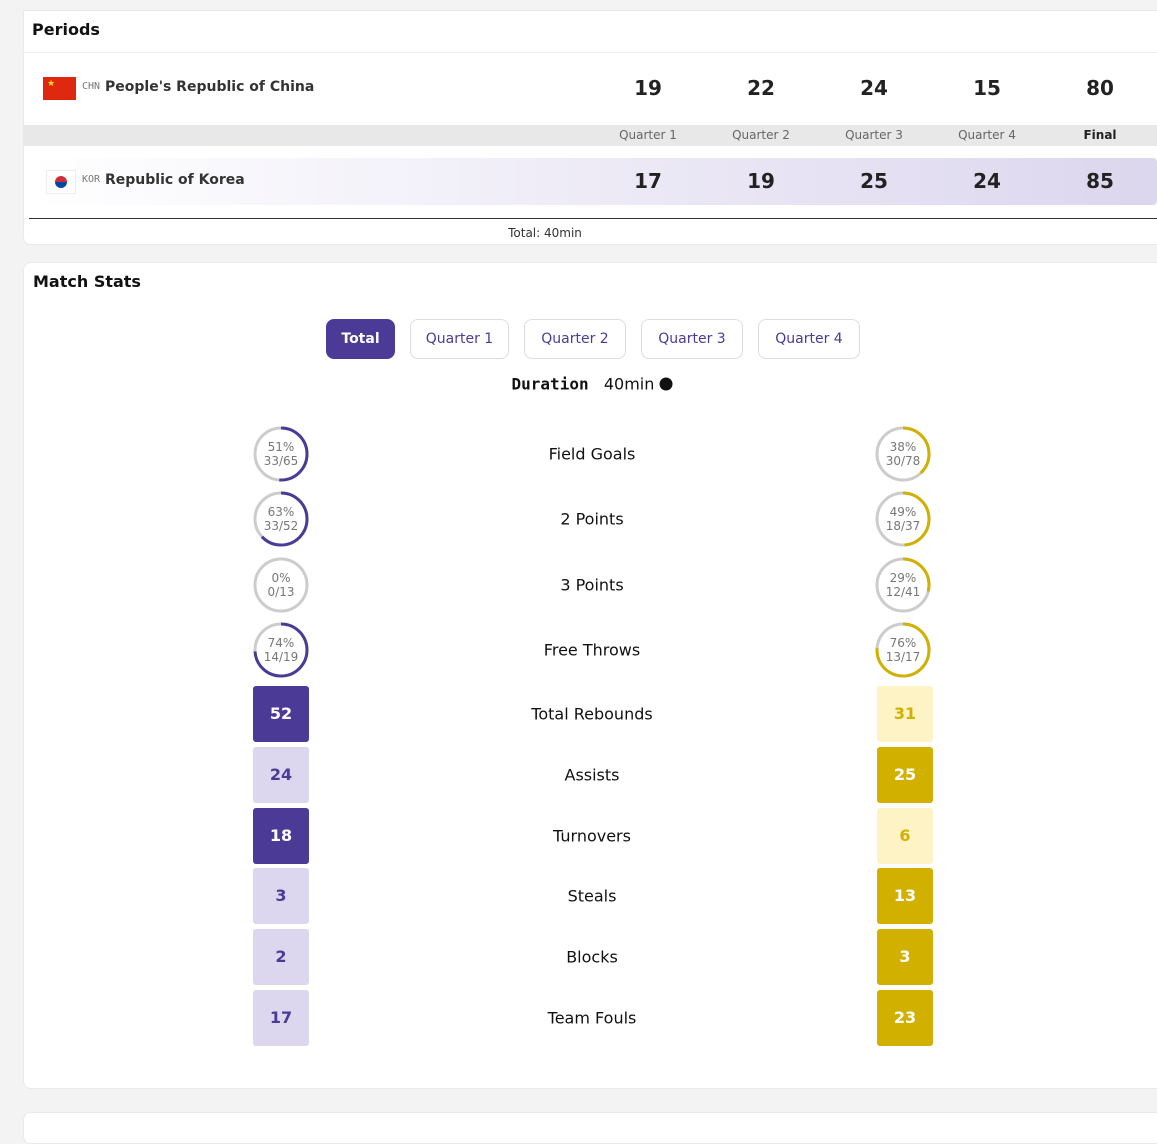 The width and height of the screenshot is (1157, 1144). What do you see at coordinates (91, 179) in the screenshot?
I see `team-code: KOR` at bounding box center [91, 179].